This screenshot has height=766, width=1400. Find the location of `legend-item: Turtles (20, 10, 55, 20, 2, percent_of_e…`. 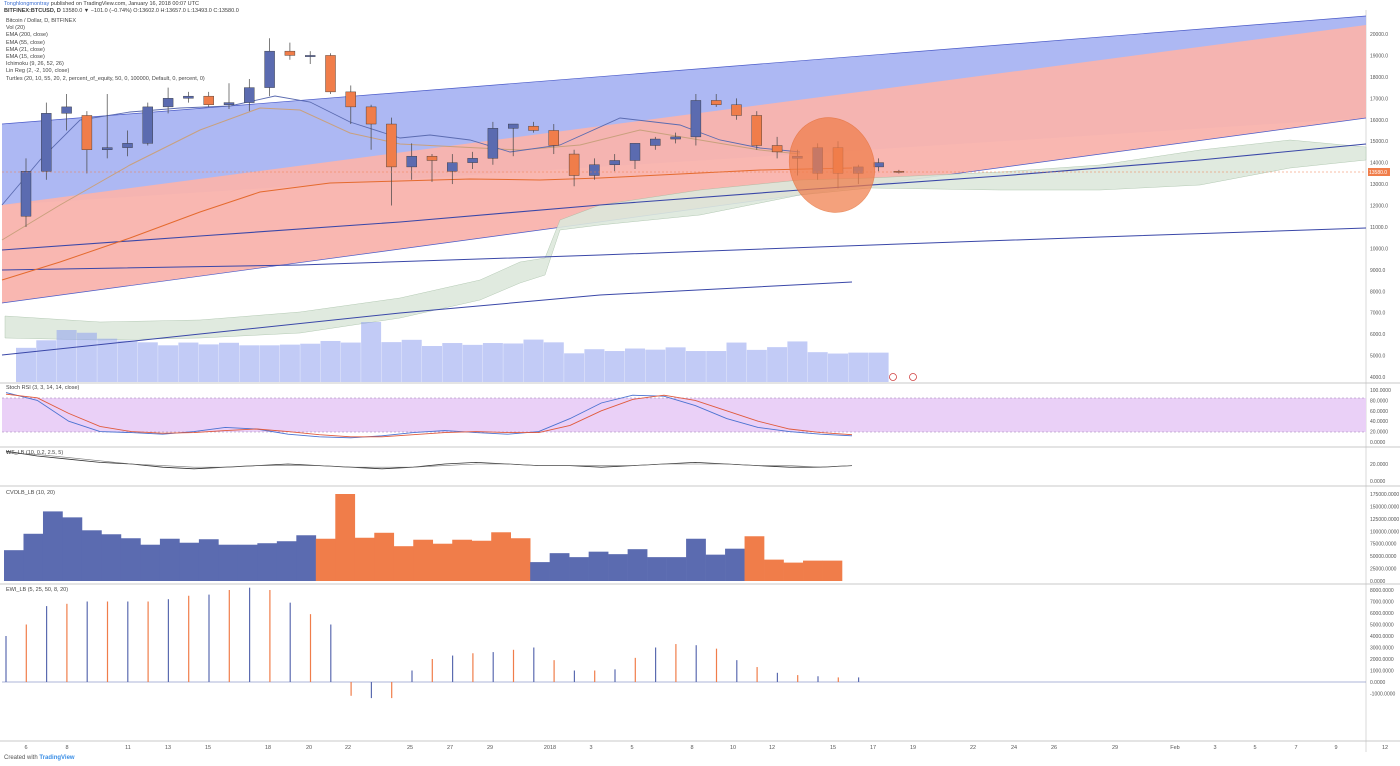

legend-item: Turtles (20, 10, 55, 20, 2, percent_of_e… is located at coordinates (105, 78).